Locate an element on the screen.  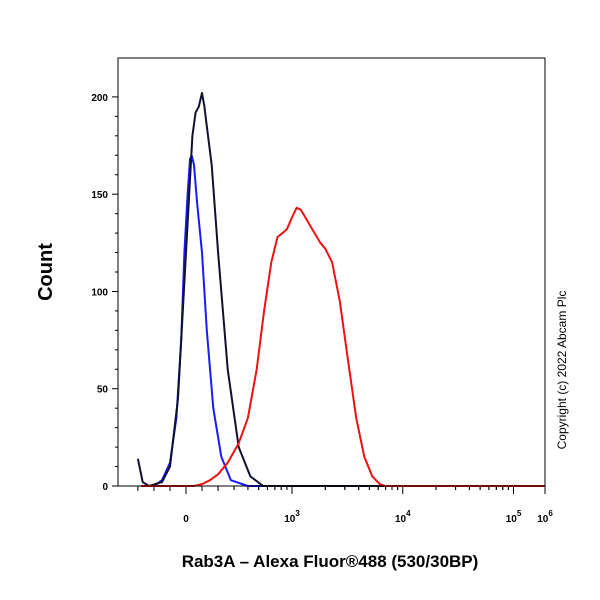
y-tick-label: 50 is located at coordinates (103, 390).